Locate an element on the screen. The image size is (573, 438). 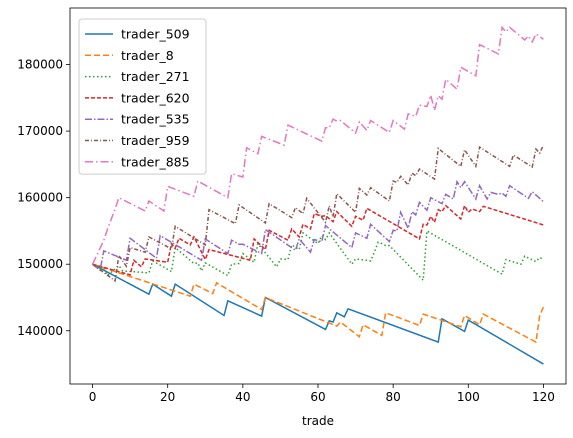
x-axis: 0 20 40 60 80 100 120 is located at coordinates (322, 394).